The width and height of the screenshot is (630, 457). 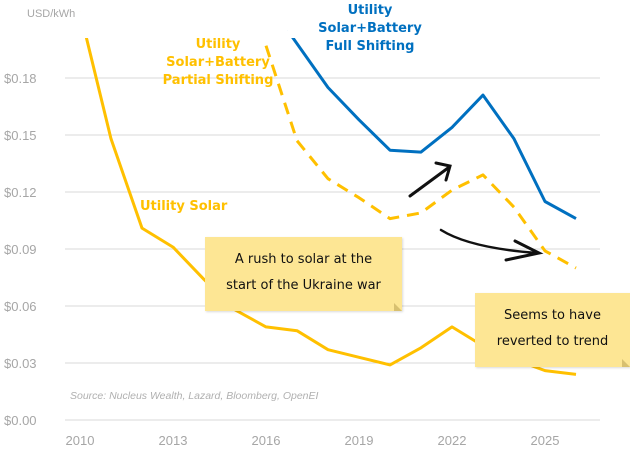 What do you see at coordinates (218, 80) in the screenshot?
I see `label-line: Partial Shifting` at bounding box center [218, 80].